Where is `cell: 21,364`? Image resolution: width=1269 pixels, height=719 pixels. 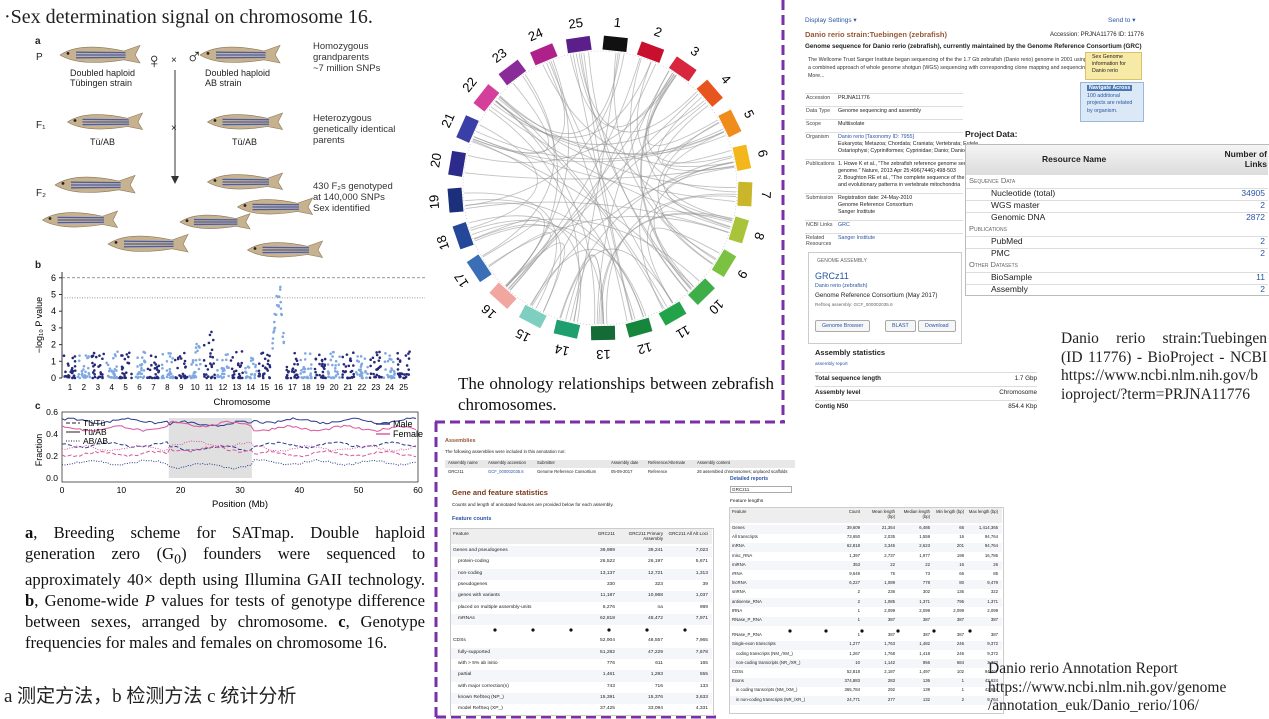
cell: 21,364 is located at coordinates (888, 527).